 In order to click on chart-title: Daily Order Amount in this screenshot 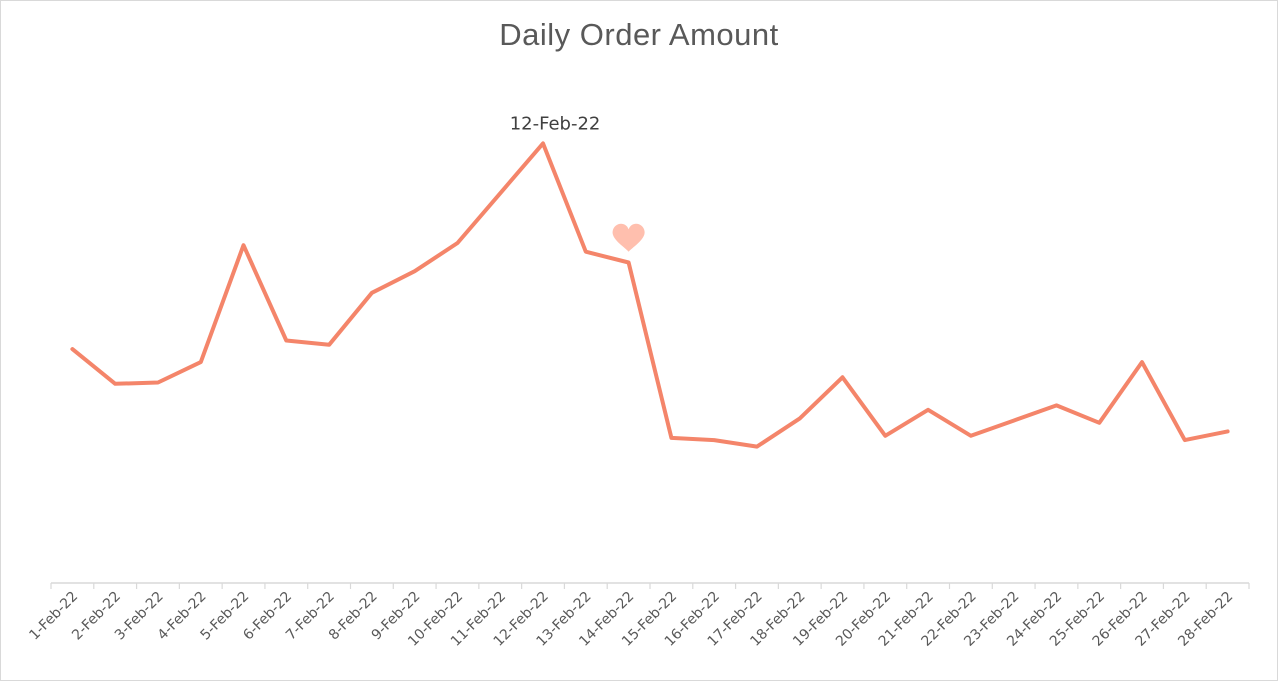, I will do `click(639, 34)`.